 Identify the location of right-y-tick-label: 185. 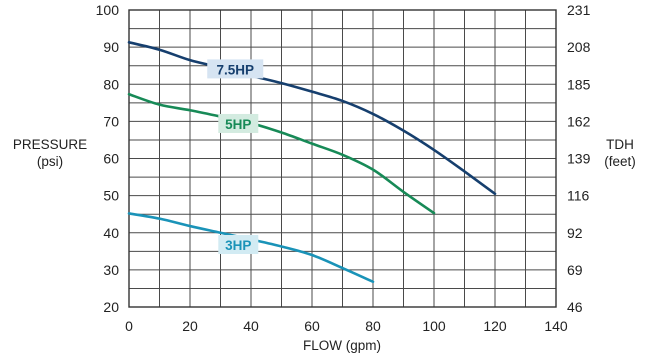
(579, 84).